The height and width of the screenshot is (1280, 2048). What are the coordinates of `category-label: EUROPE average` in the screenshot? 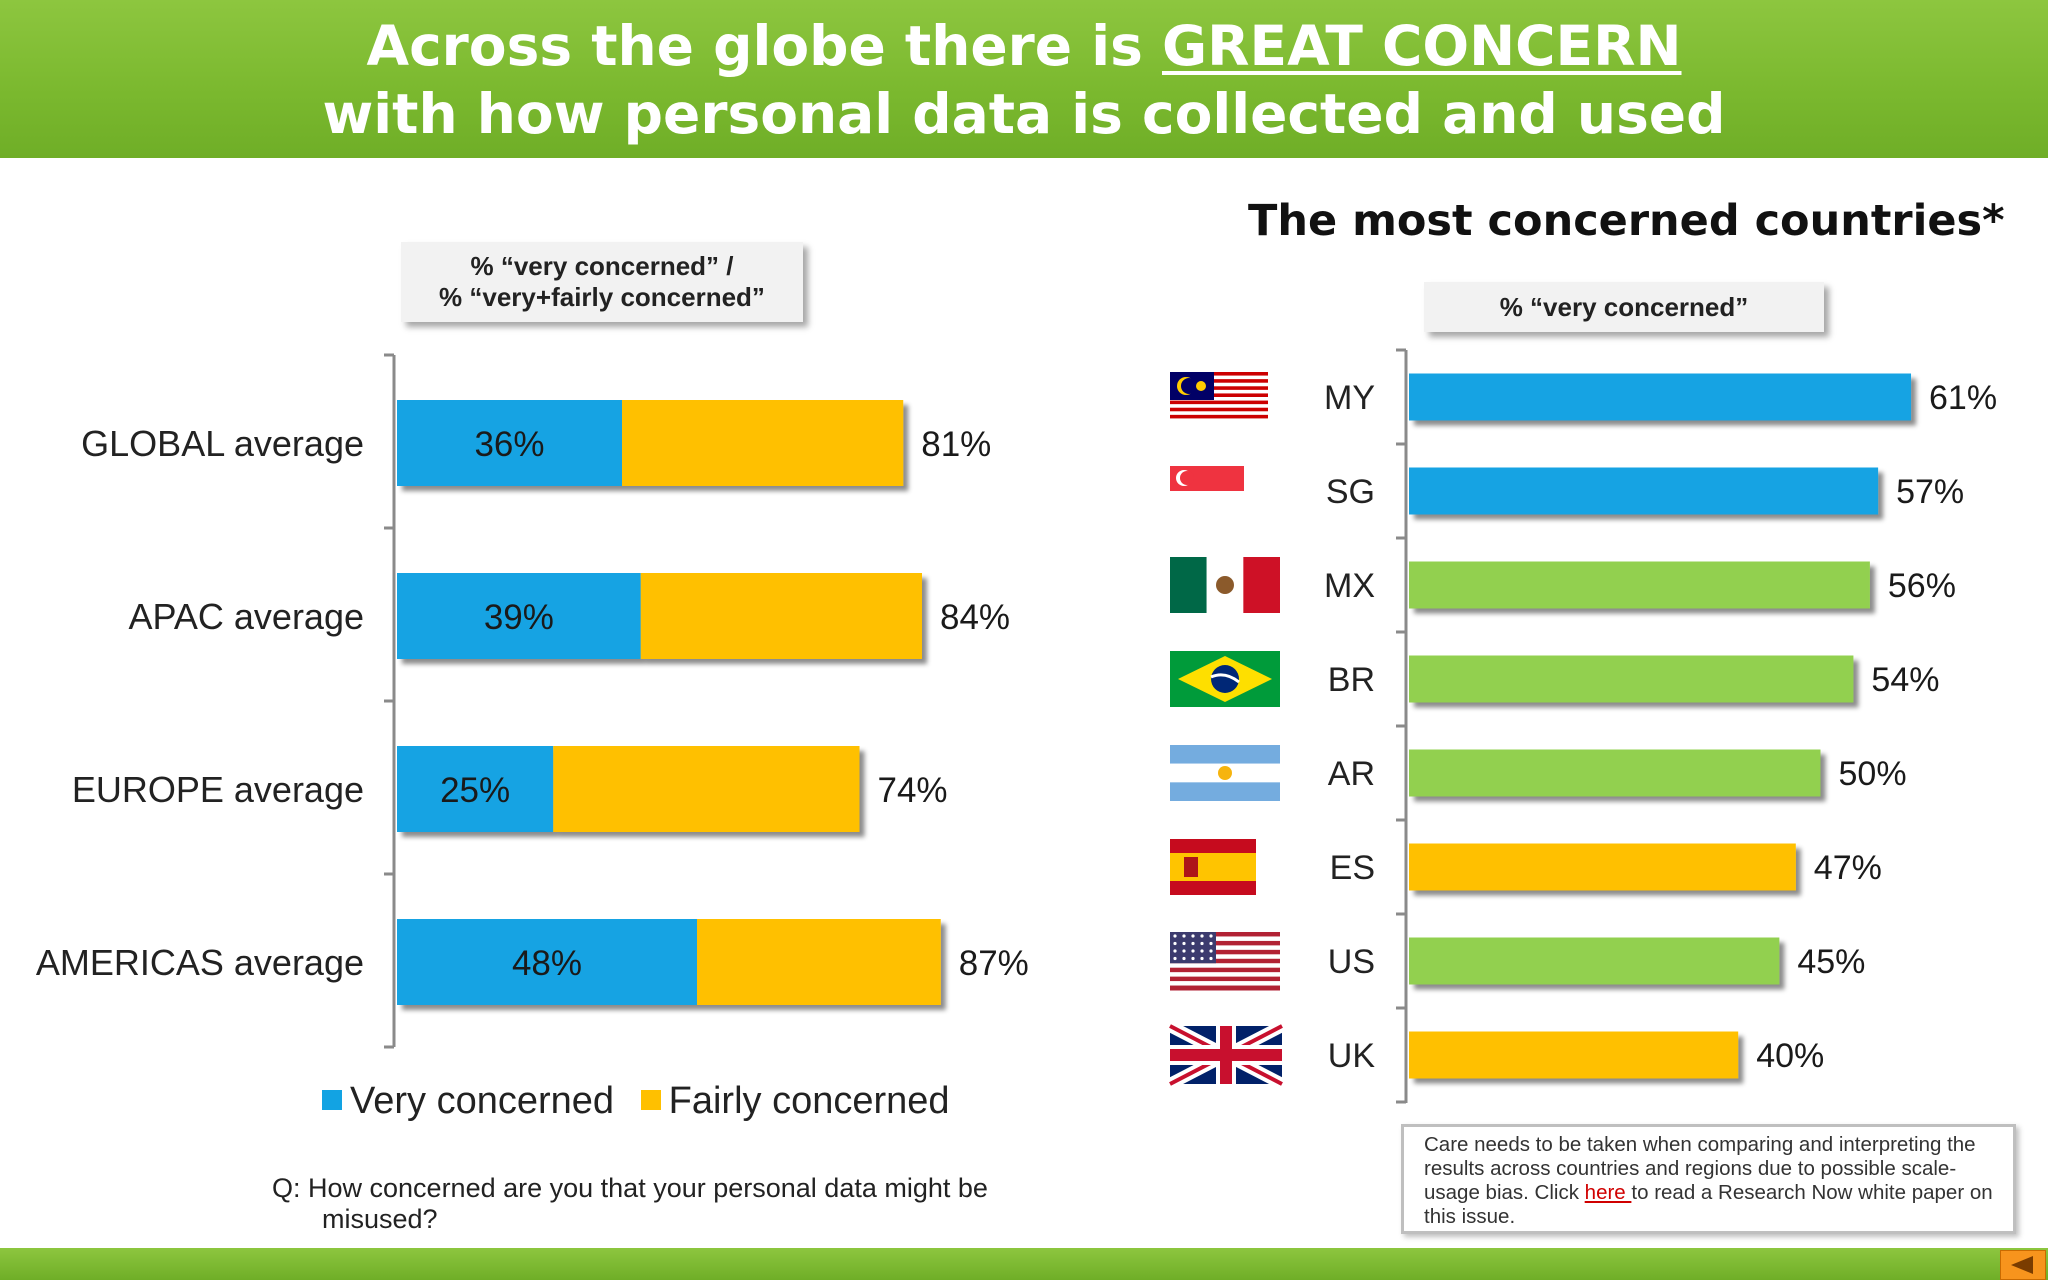 It's located at (218, 789).